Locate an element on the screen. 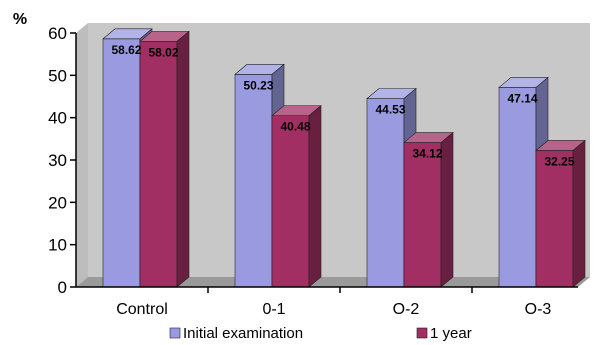 The image size is (600, 345). data-label: 44.53 is located at coordinates (390, 109).